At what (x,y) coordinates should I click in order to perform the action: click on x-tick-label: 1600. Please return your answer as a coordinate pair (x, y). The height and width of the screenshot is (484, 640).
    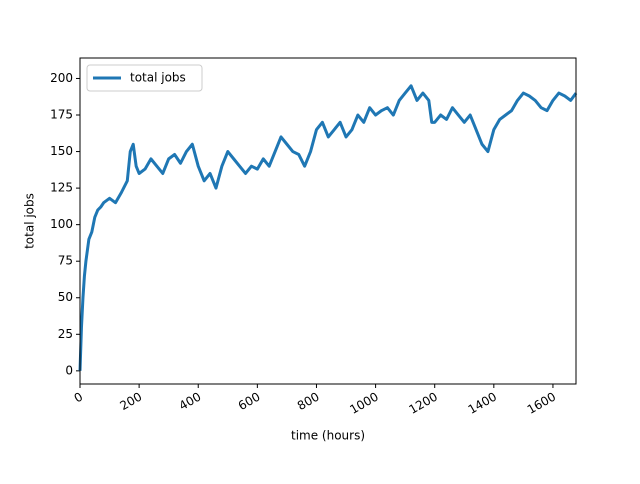
    Looking at the image, I should click on (541, 403).